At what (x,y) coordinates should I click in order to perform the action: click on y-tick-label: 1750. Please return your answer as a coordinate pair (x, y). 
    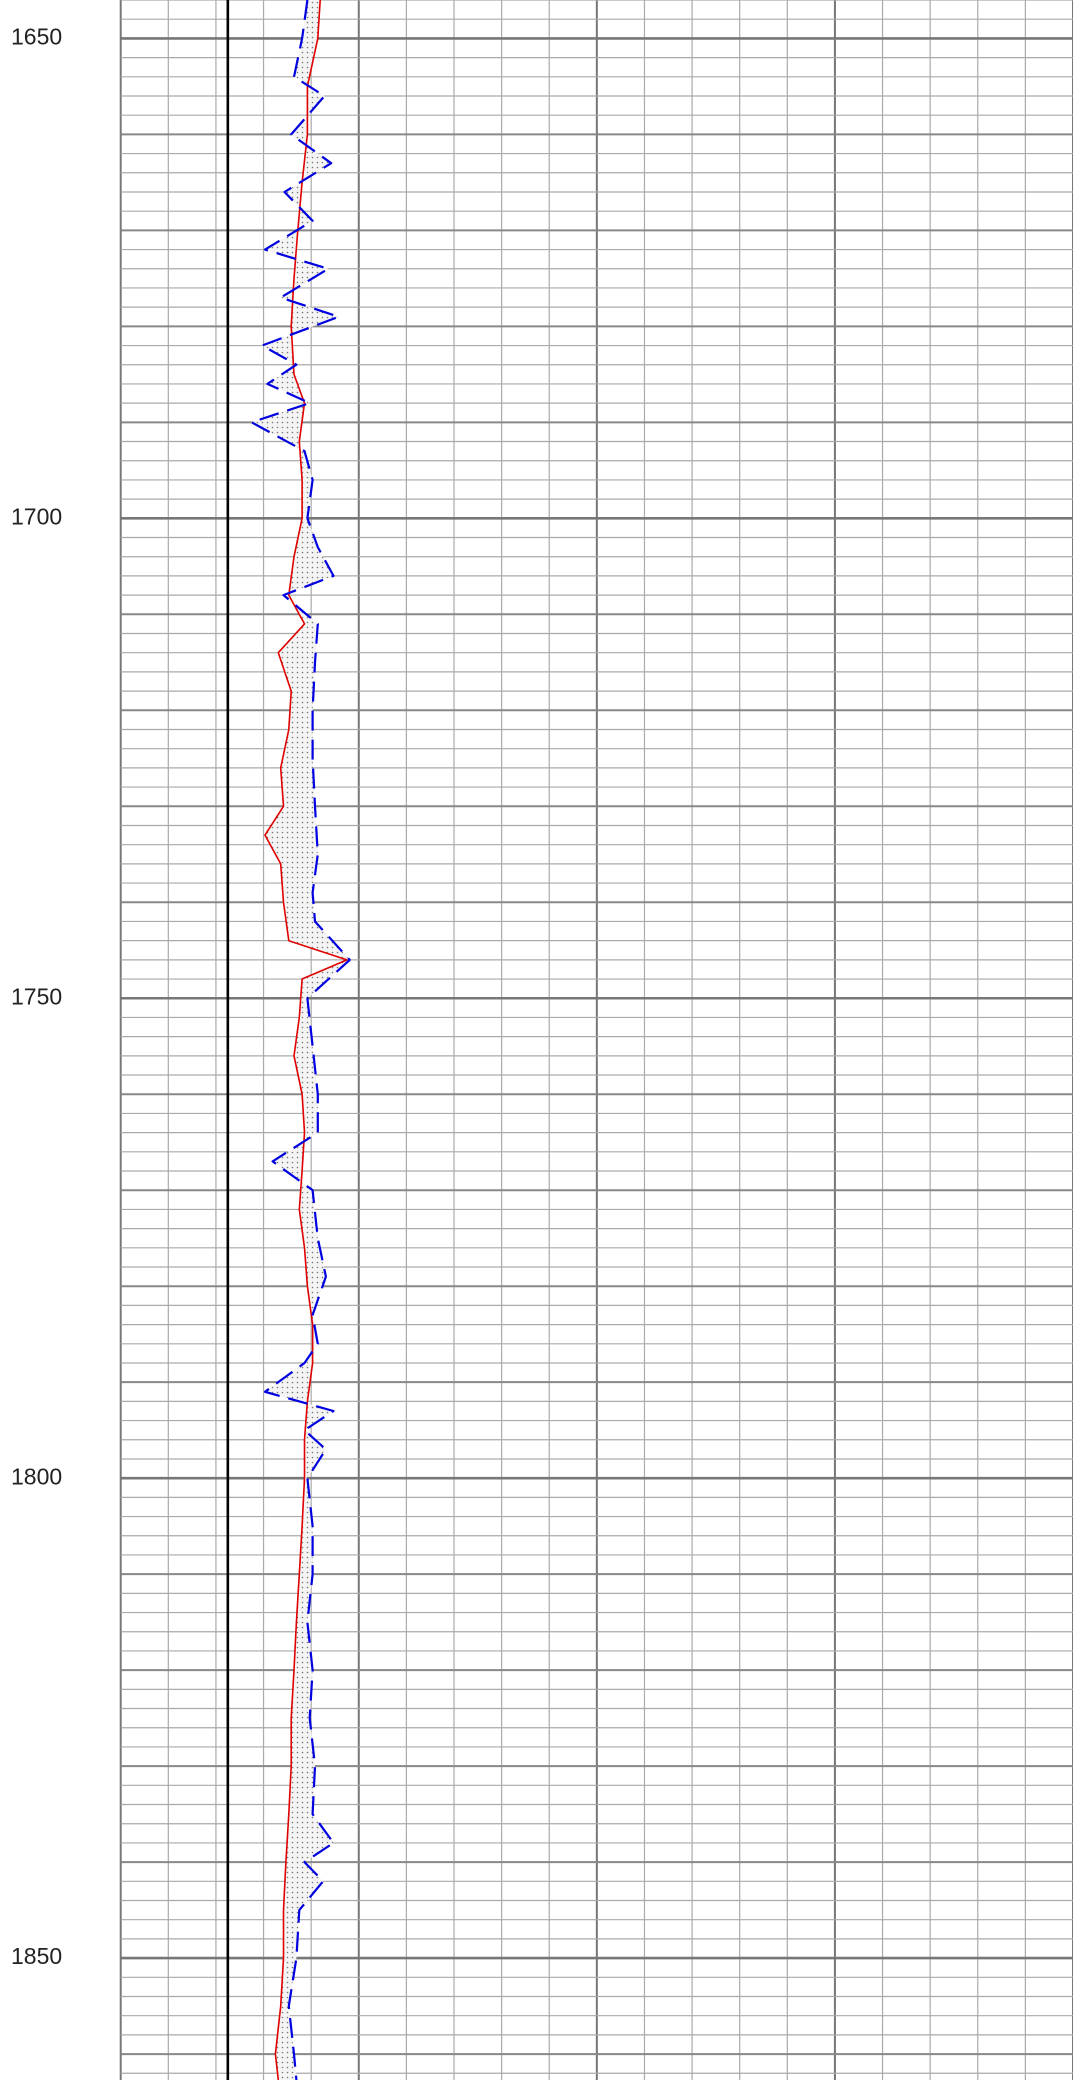
    Looking at the image, I should click on (36, 996).